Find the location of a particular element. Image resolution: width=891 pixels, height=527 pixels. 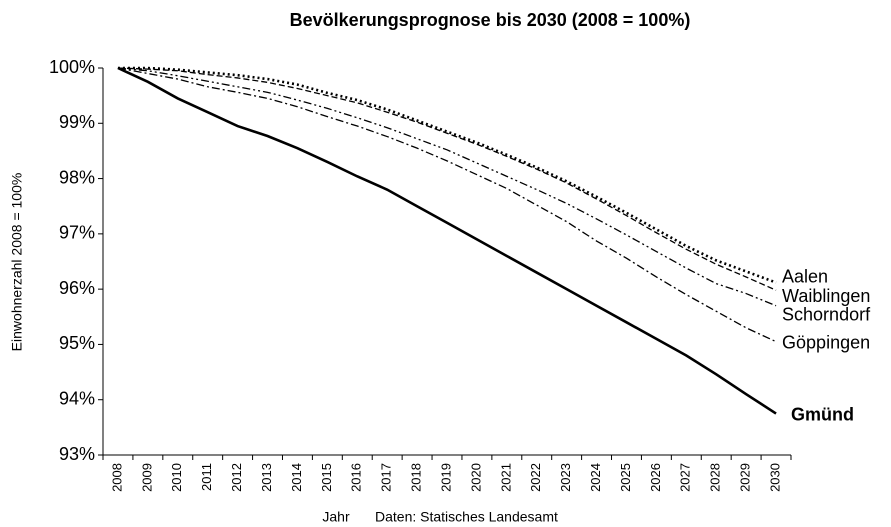

y-tick-label: 95% is located at coordinates (77, 343).